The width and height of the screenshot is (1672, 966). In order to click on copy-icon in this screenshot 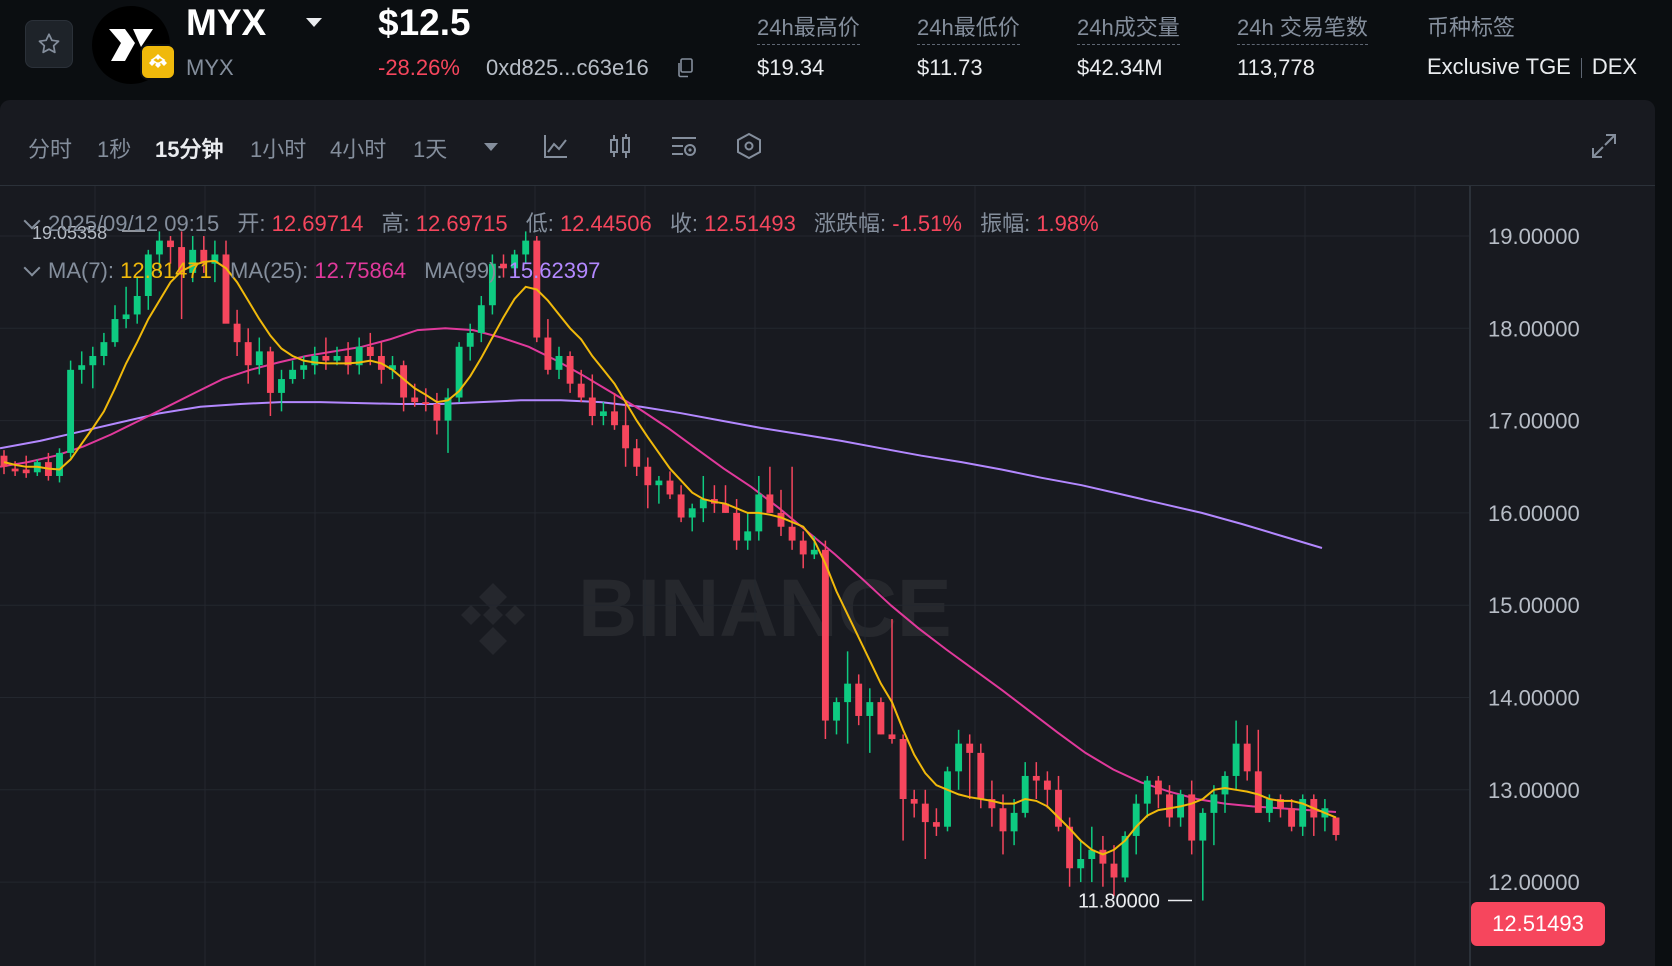, I will do `click(685, 68)`.